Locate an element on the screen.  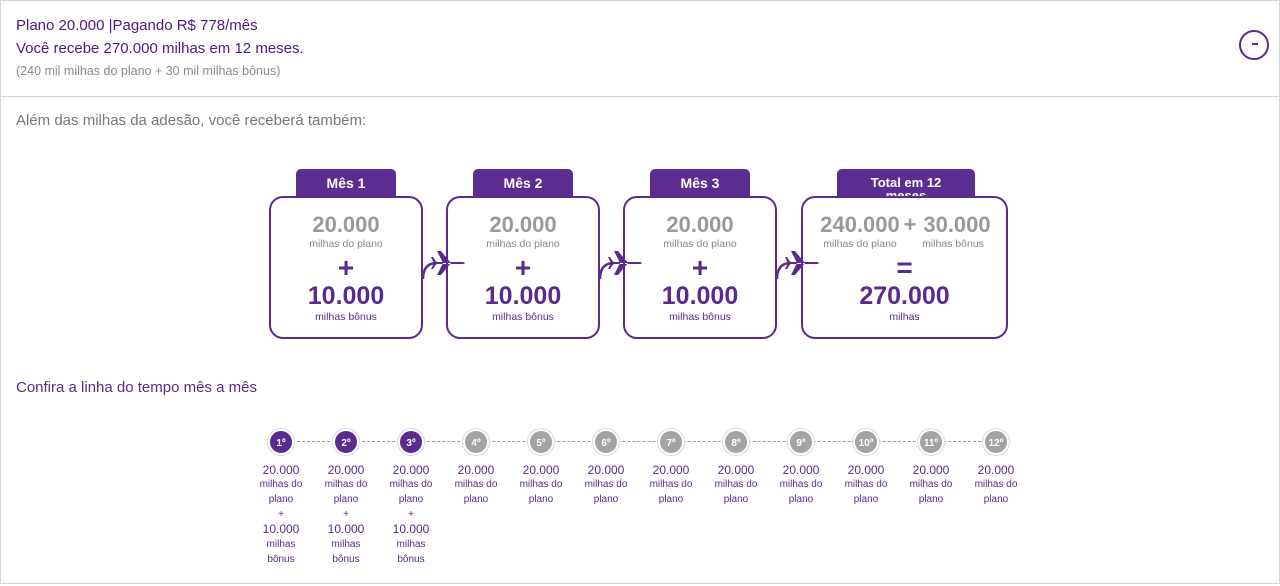
total-bonus-amount: 30.000 is located at coordinates (957, 224).